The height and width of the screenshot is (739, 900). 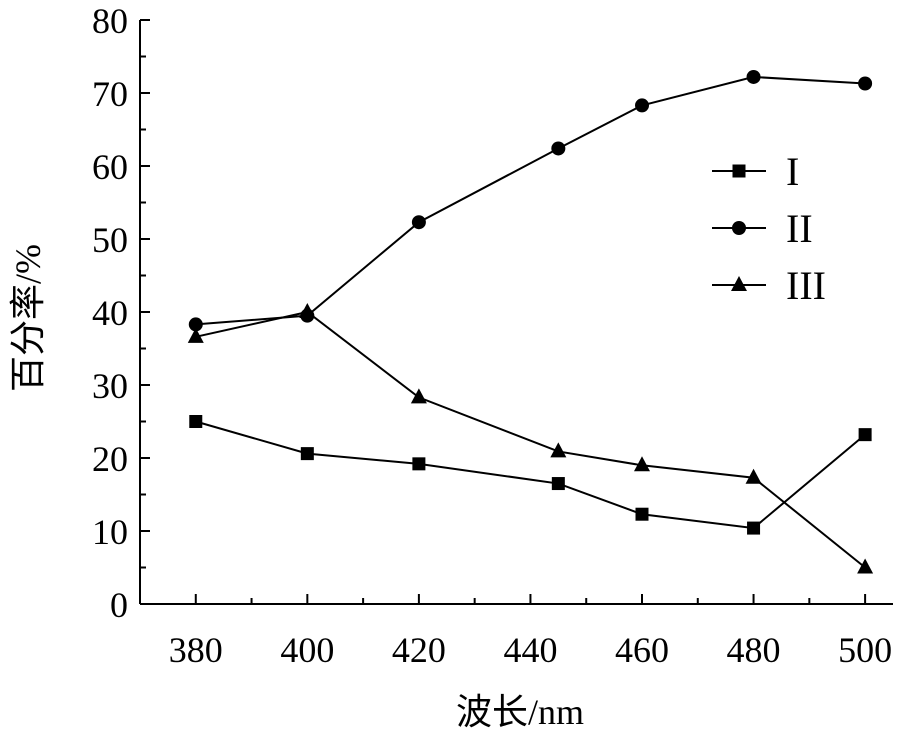 I want to click on y-tick-label: 60, so click(x=110, y=167).